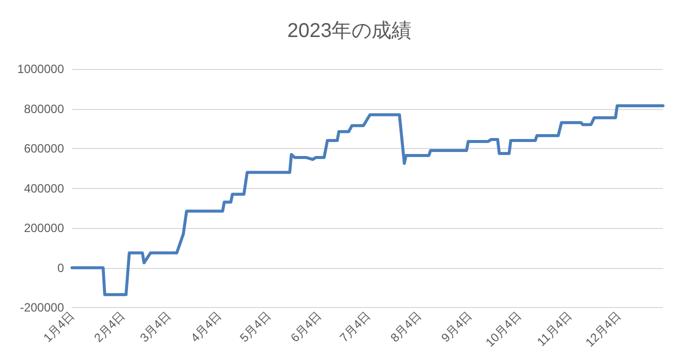 This screenshot has height=359, width=699. What do you see at coordinates (44, 228) in the screenshot?
I see `y-tick-label: 200000` at bounding box center [44, 228].